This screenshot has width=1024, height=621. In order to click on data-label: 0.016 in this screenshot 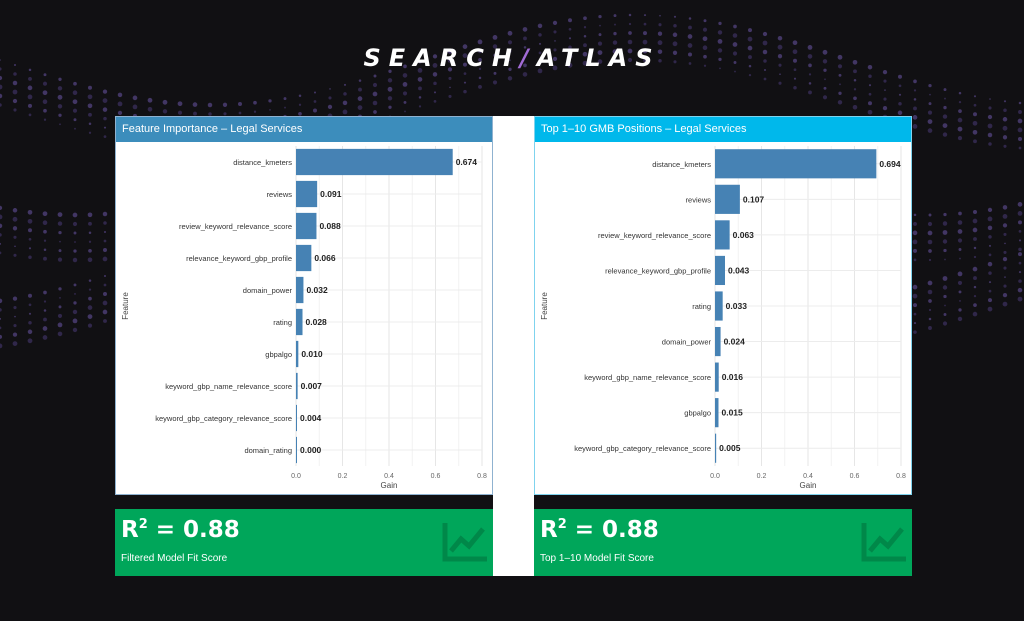, I will do `click(733, 377)`.